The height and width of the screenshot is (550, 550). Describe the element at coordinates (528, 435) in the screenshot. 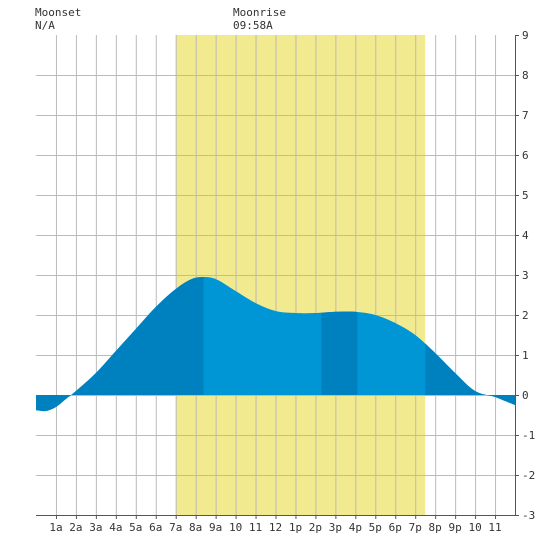

I see `y-tick-label: -1` at that location.